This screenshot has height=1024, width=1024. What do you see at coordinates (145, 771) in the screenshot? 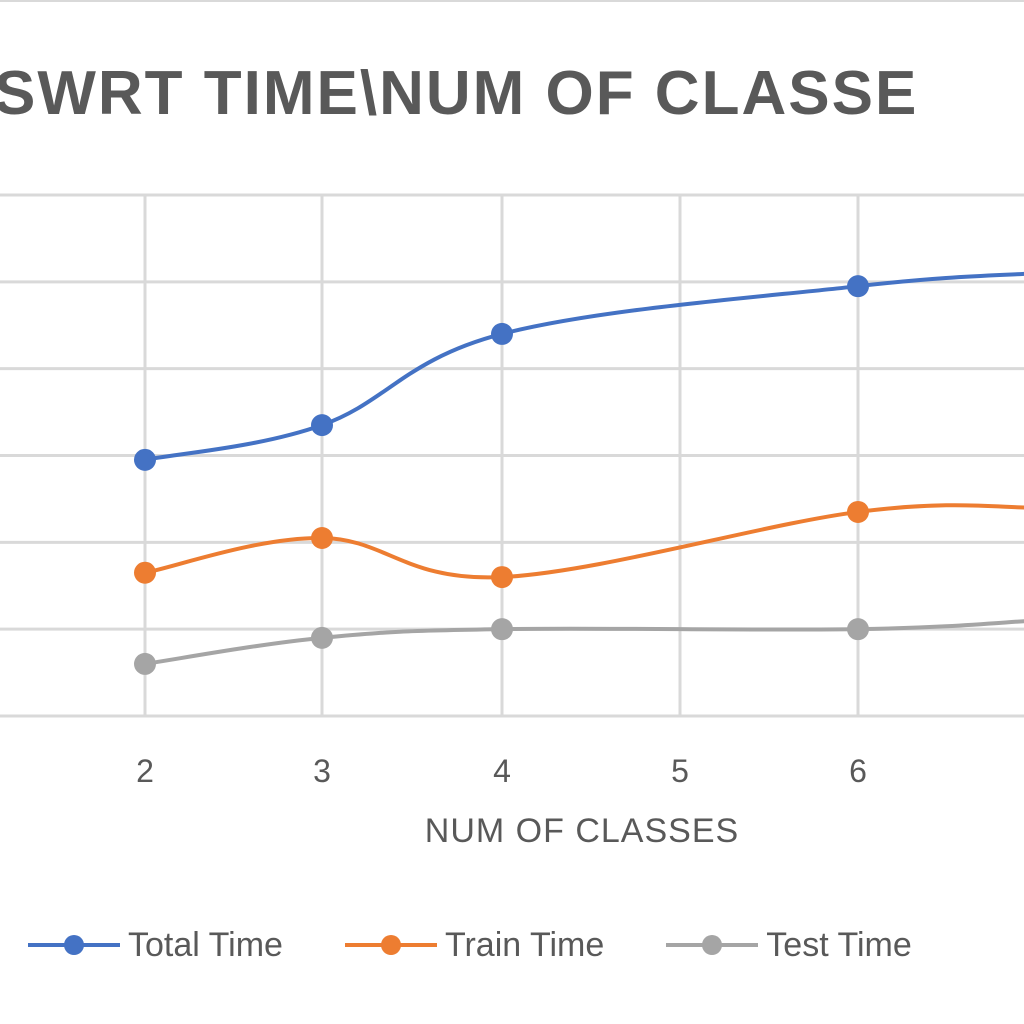
I see `x-tick-label: 2` at bounding box center [145, 771].